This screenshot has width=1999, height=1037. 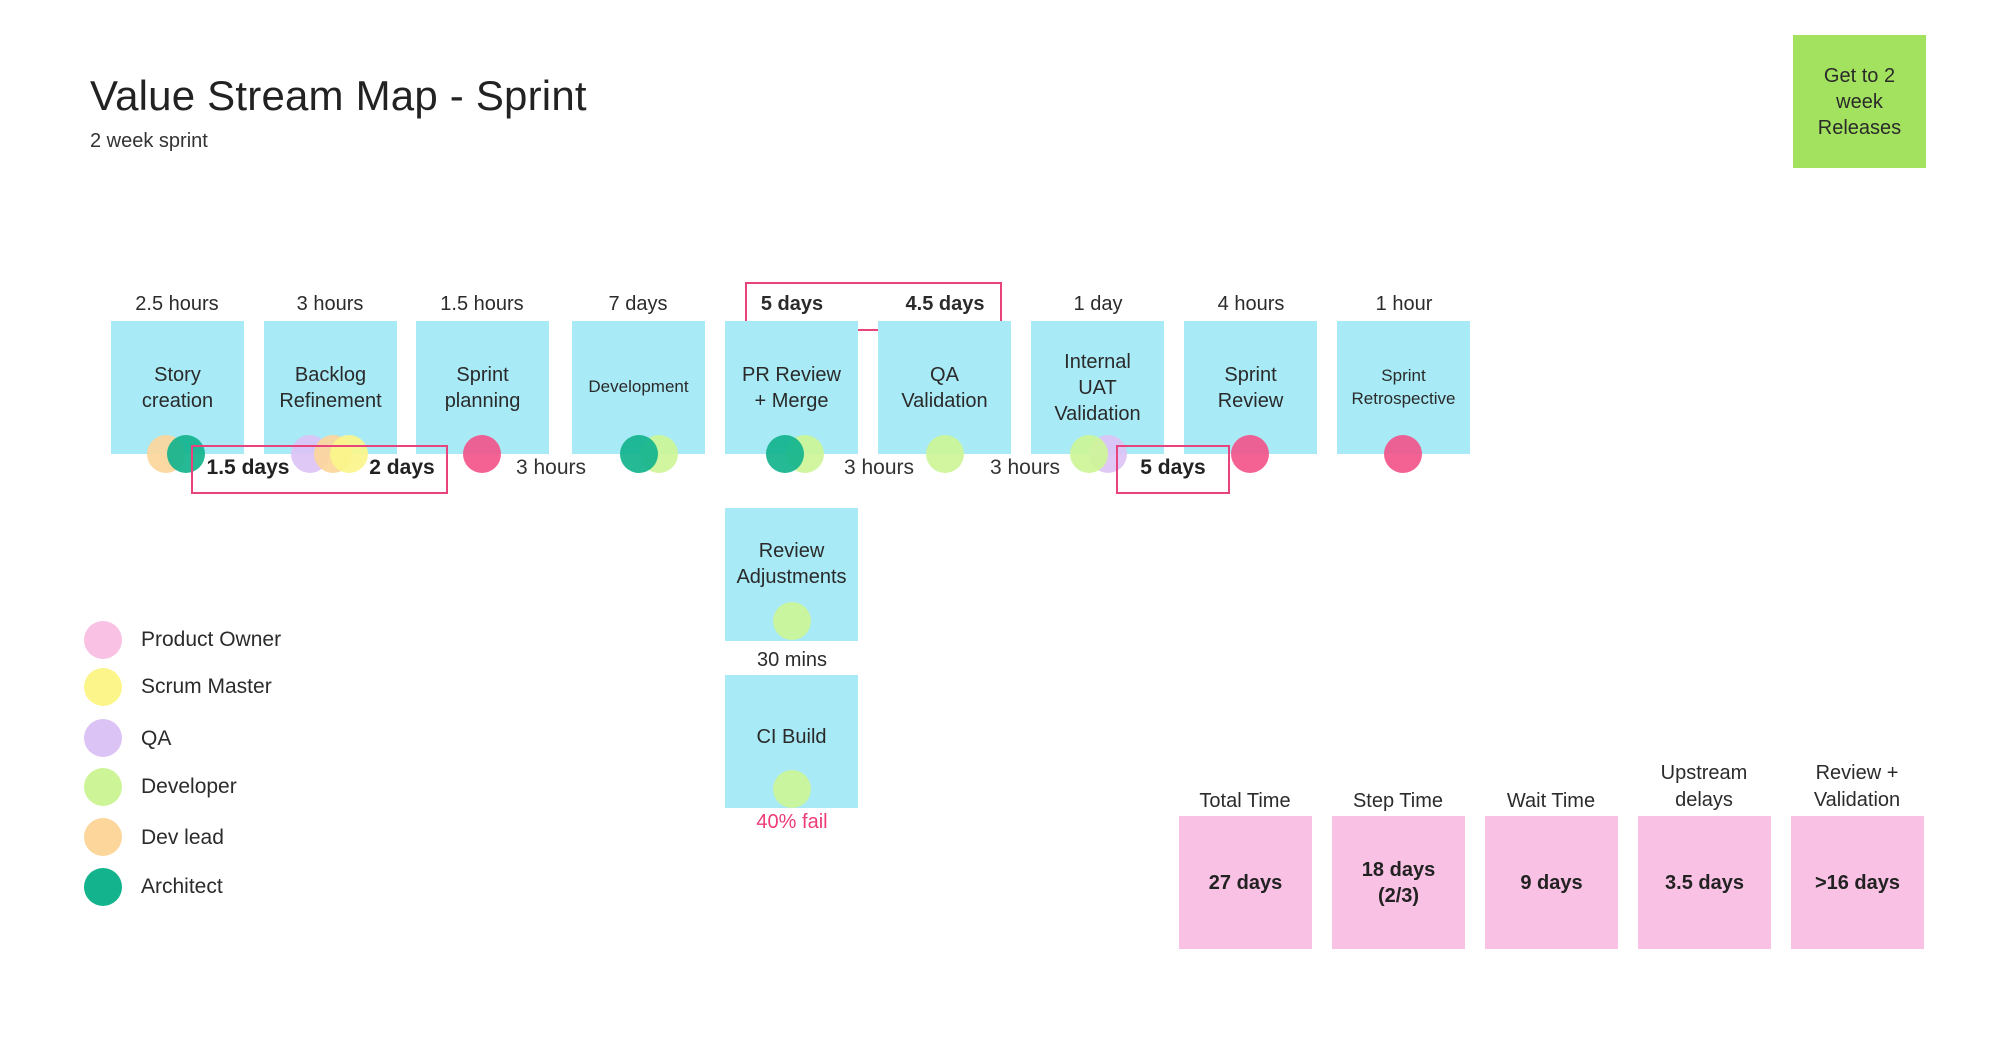 I want to click on goal-label: Get to 2 week Releases, so click(x=1859, y=101).